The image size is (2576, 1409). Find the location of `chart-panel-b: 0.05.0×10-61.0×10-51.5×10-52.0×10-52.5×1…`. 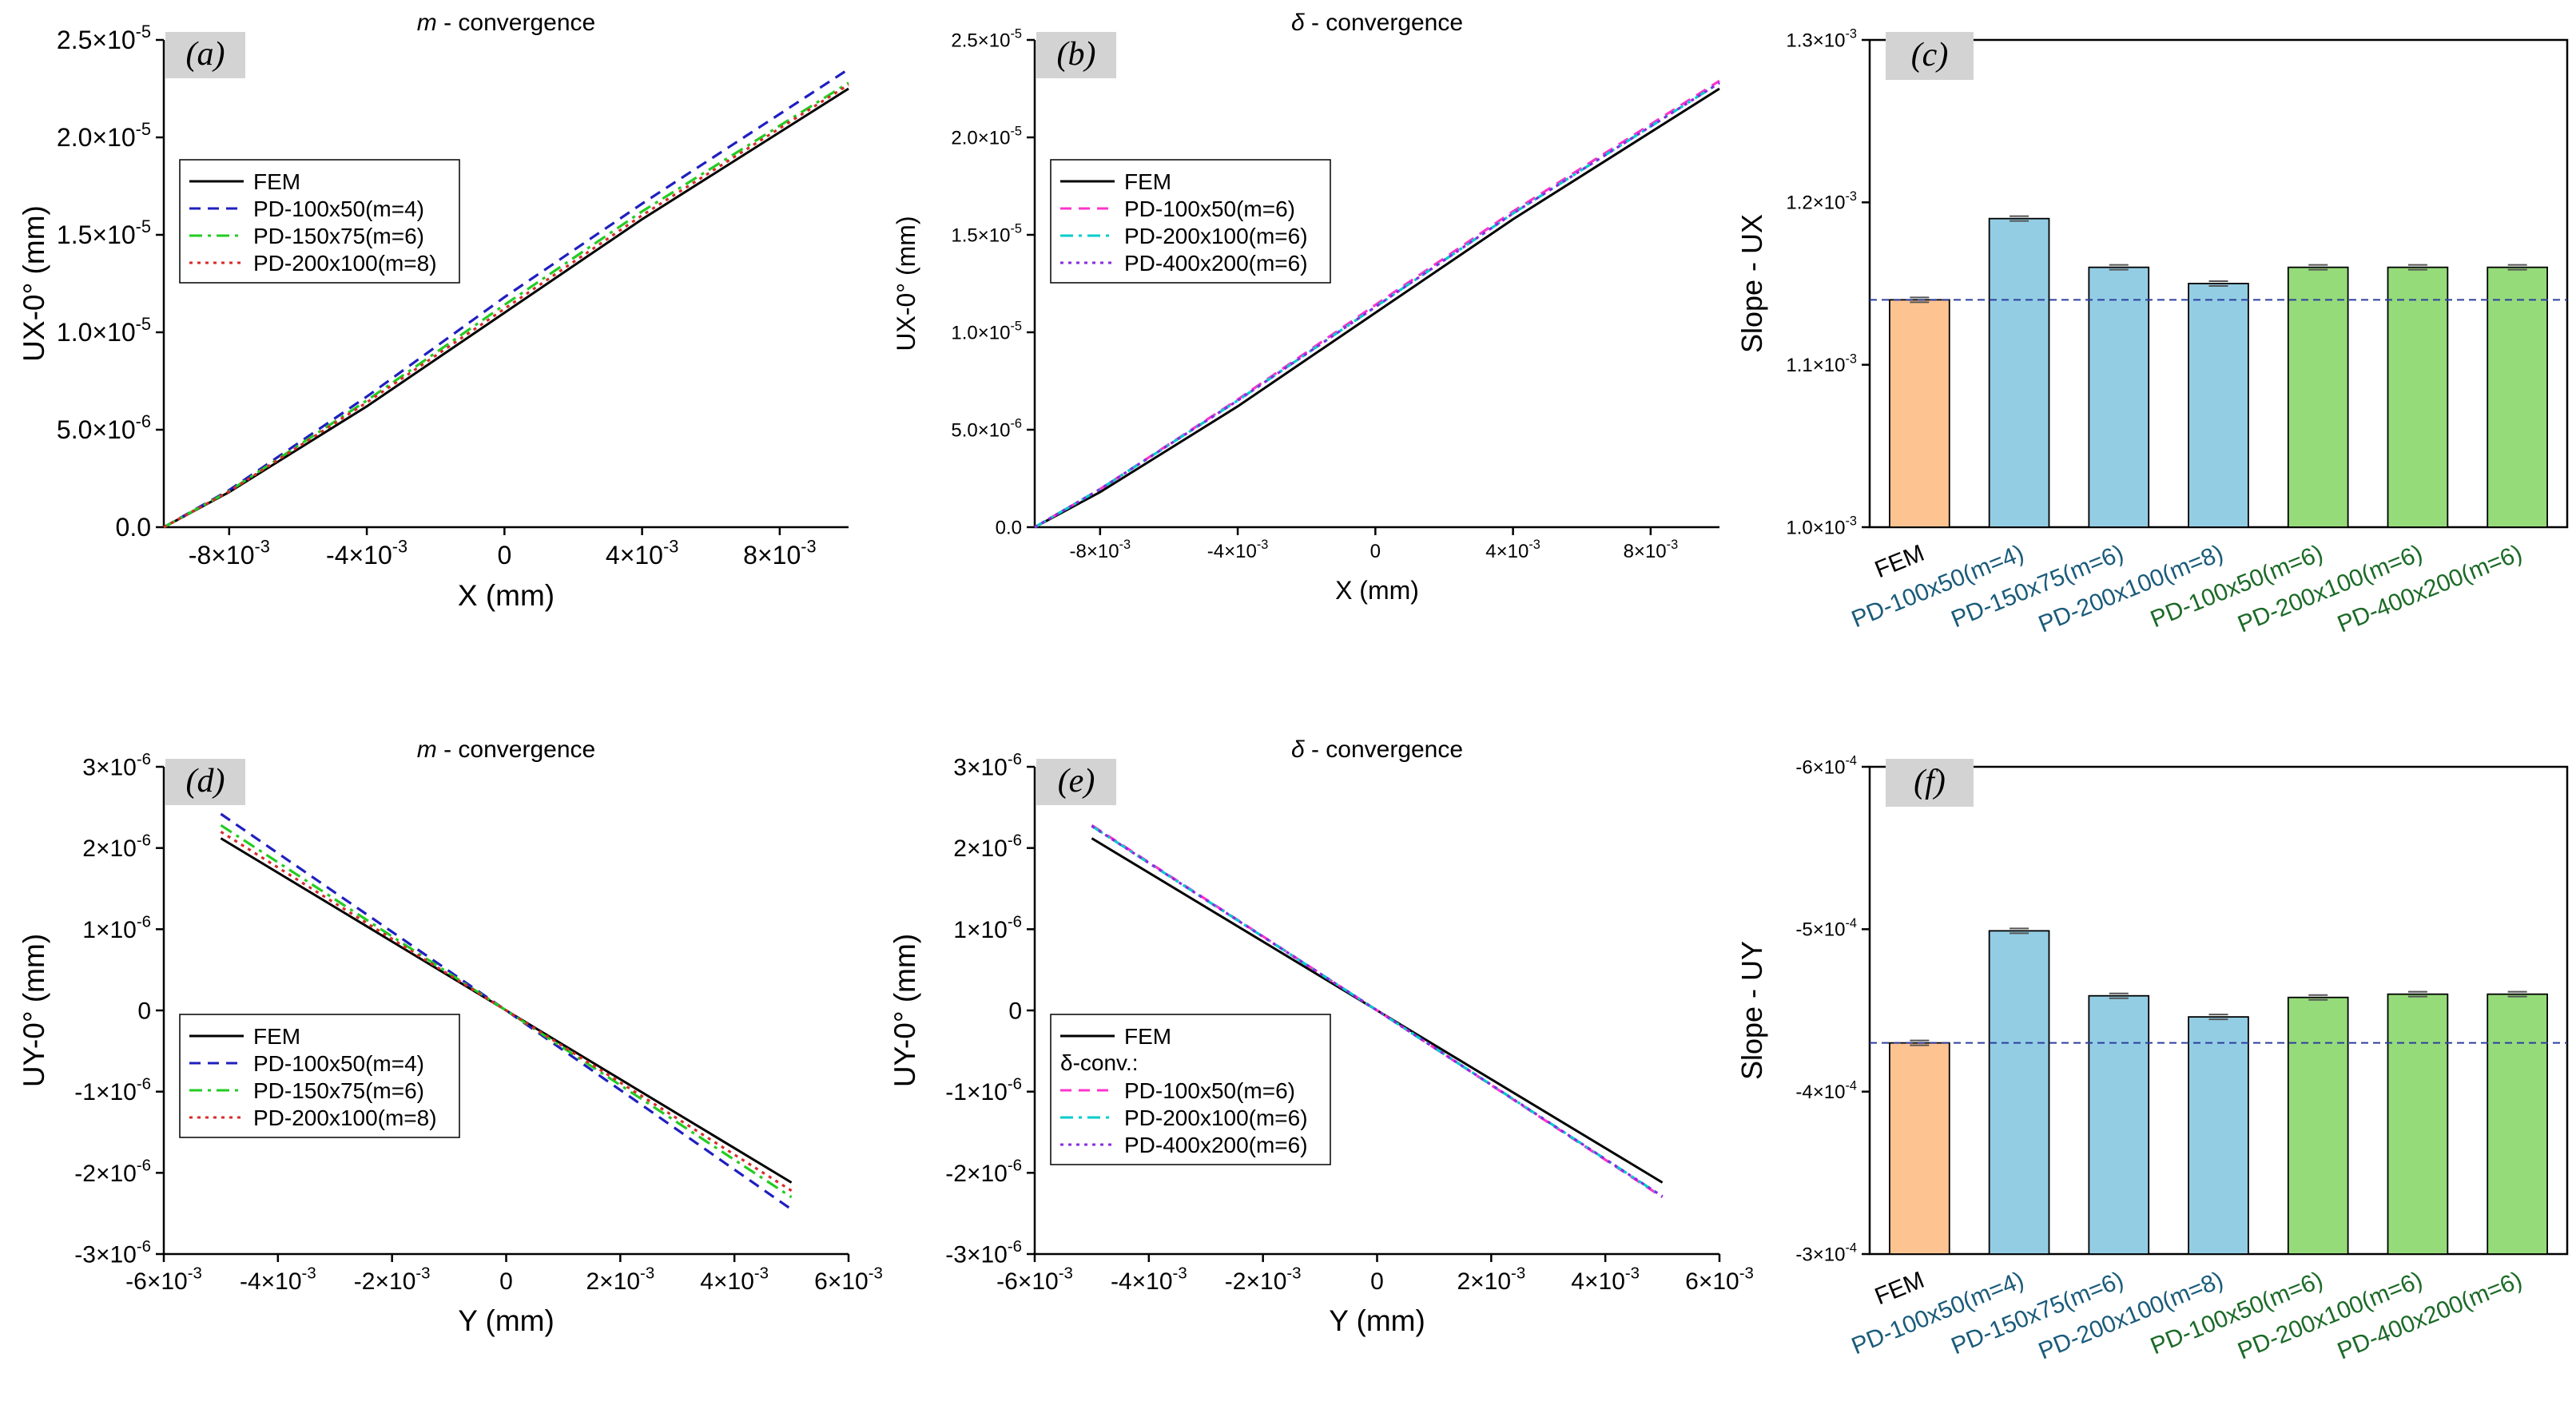

chart-panel-b: 0.05.0×10-61.0×10-51.5×10-52.0×10-52.5×1… is located at coordinates (1306, 307).